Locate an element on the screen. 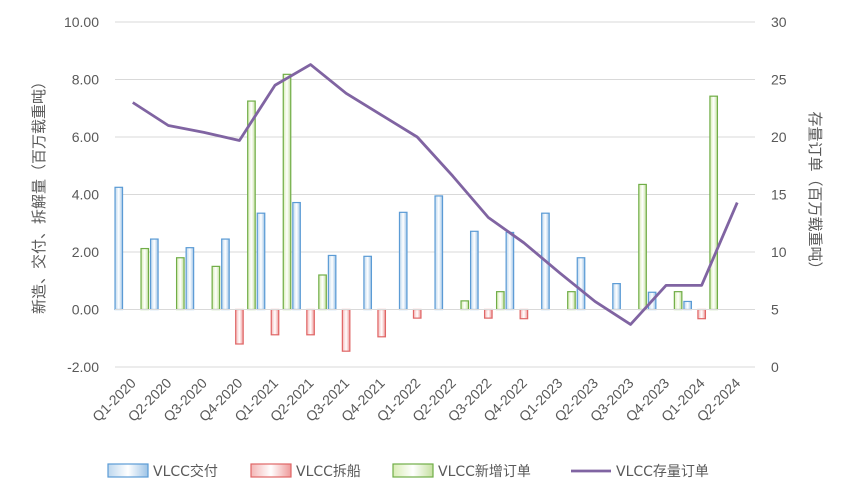  legend-deliveries: VLCC交付 is located at coordinates (162, 471).